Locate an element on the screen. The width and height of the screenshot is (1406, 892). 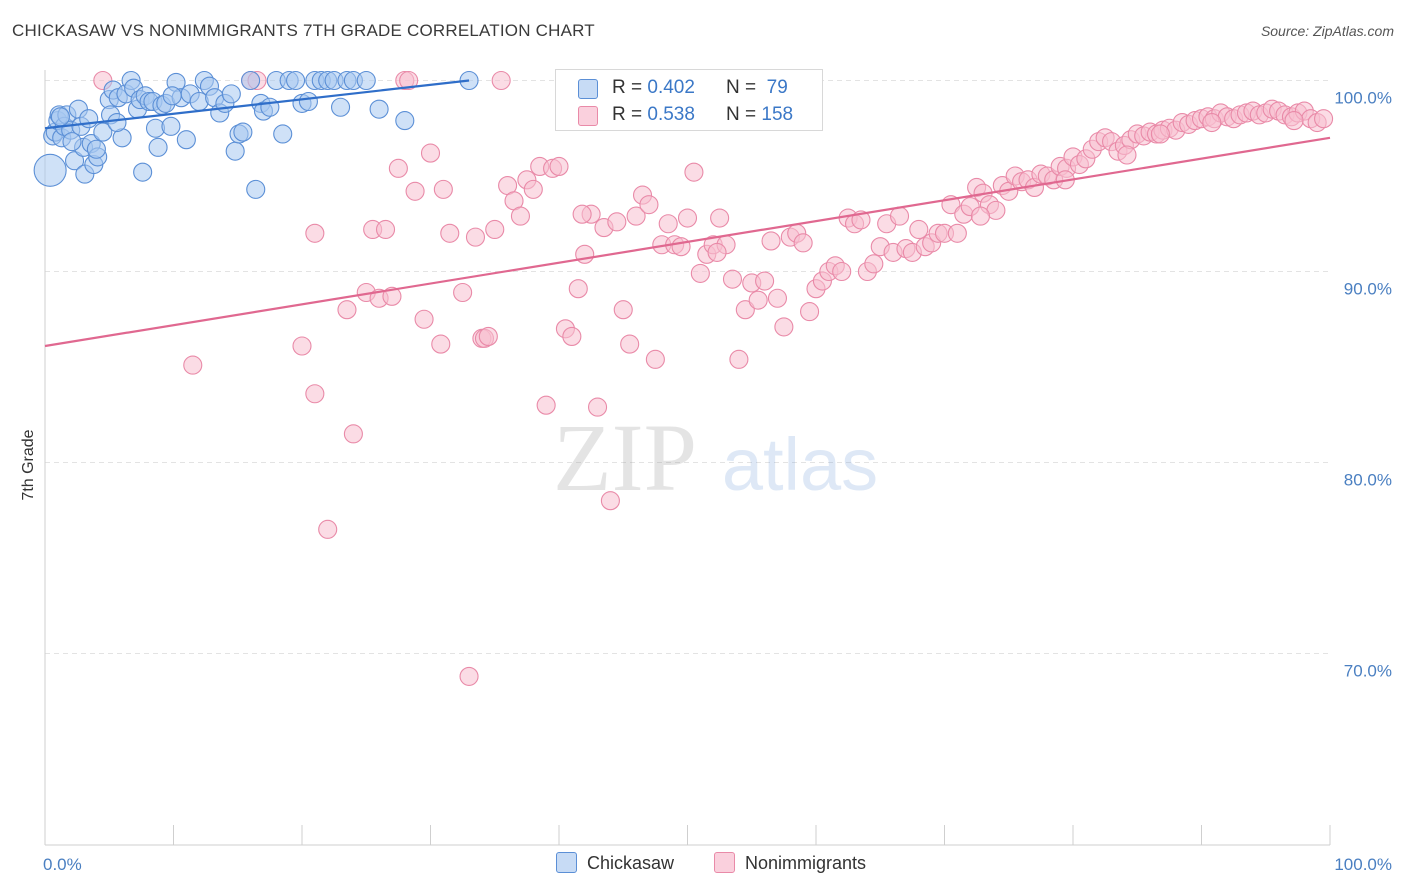
x-tick-label-max: 100.0% is located at coordinates (1363, 864).